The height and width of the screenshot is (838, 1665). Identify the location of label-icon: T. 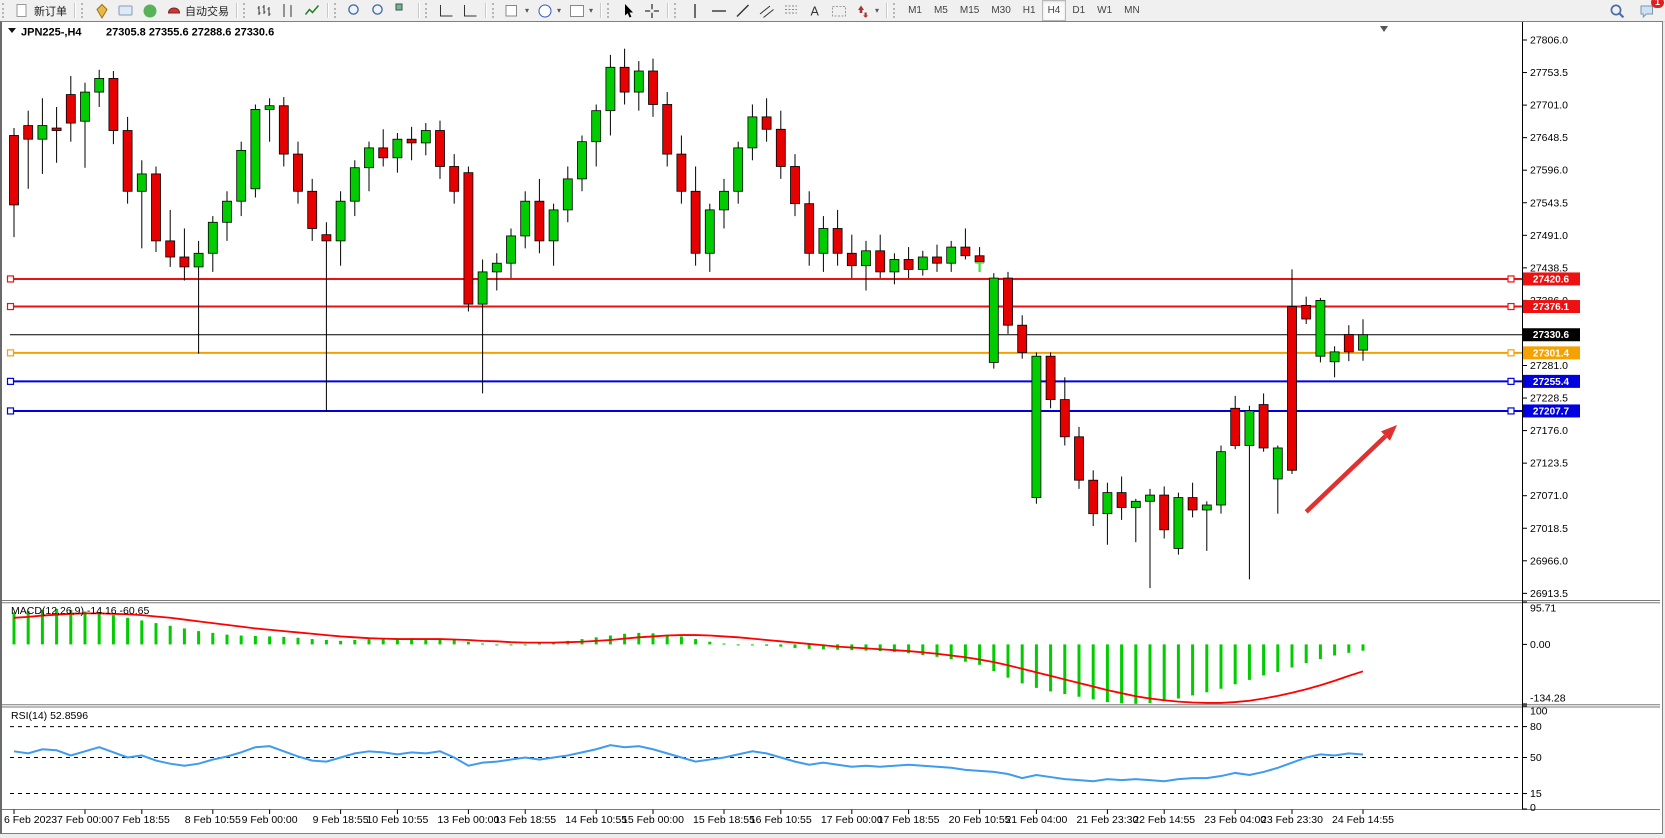
(839, 11).